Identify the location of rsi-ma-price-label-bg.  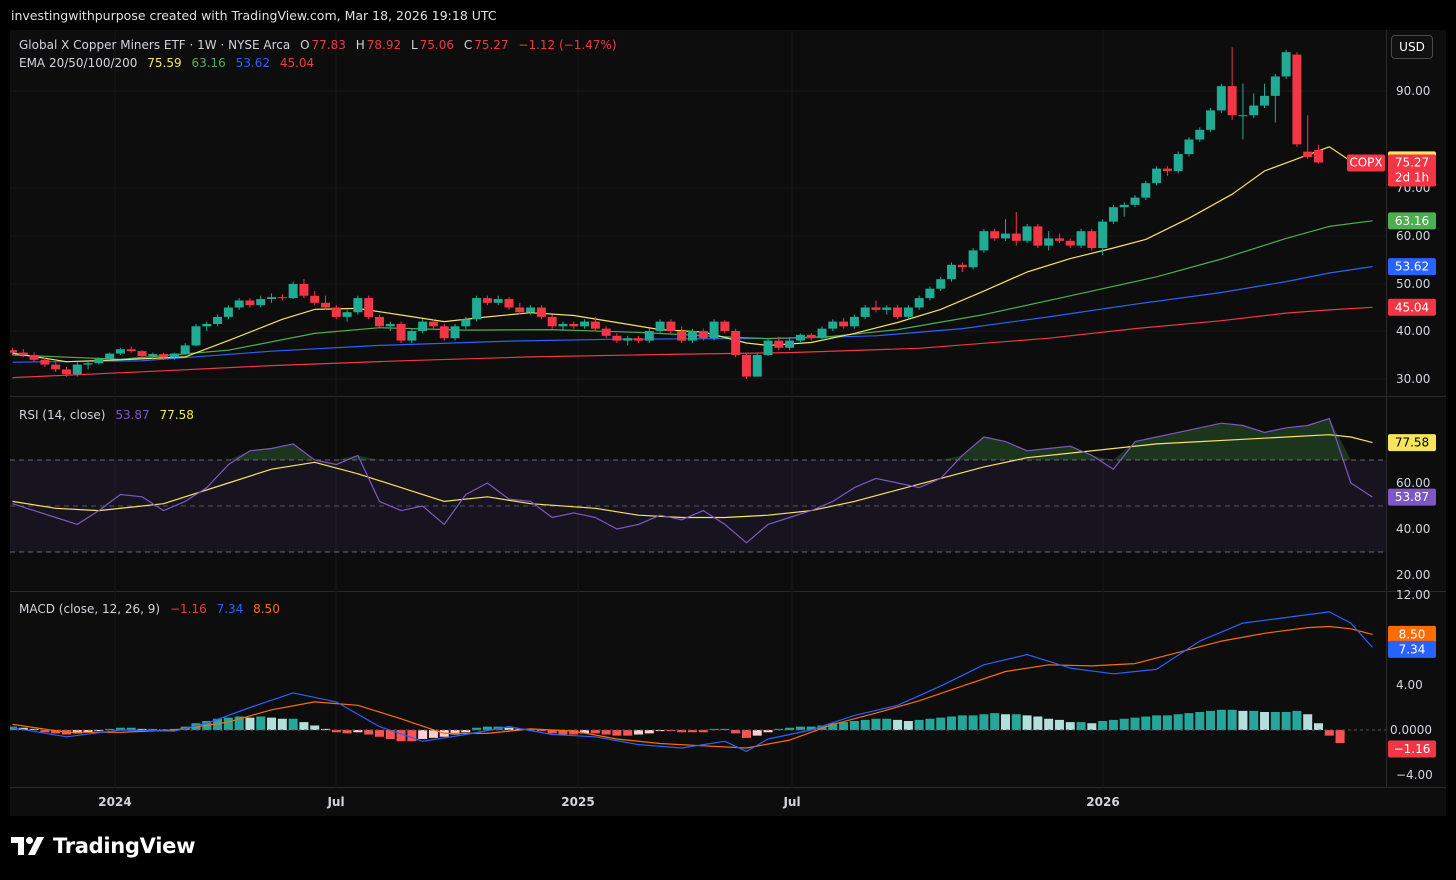
(1412, 443).